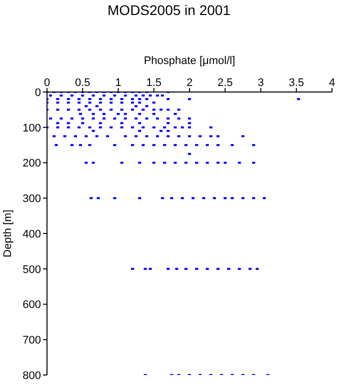 The width and height of the screenshot is (338, 384). What do you see at coordinates (31, 199) in the screenshot?
I see `y-tick-label: 300` at bounding box center [31, 199].